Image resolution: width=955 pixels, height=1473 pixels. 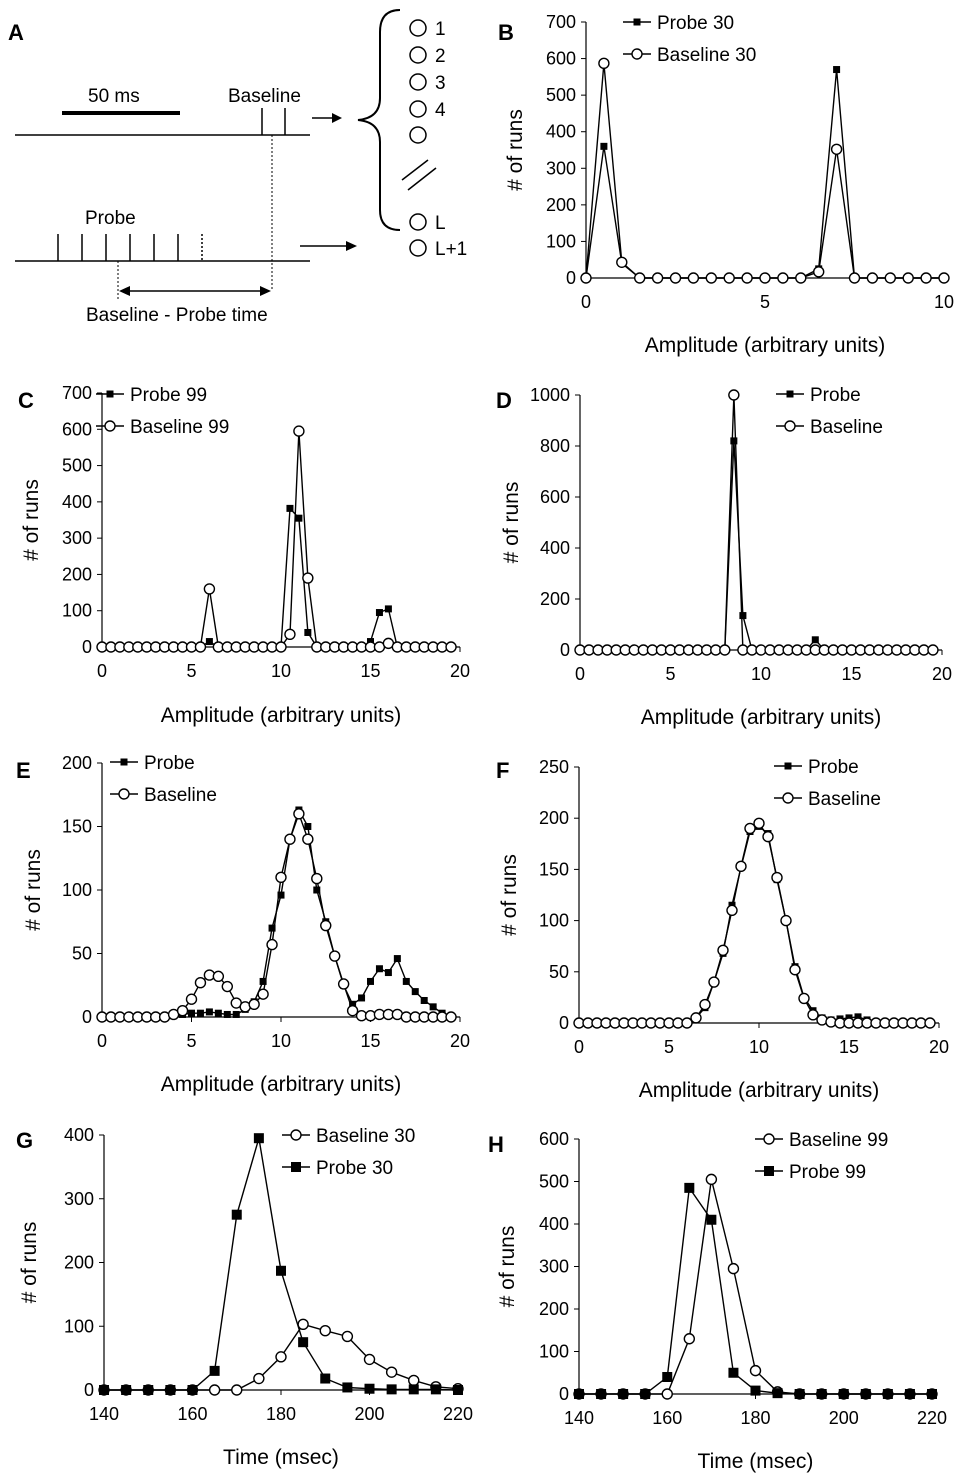 What do you see at coordinates (440, 29) in the screenshot?
I see `run-label: 1` at bounding box center [440, 29].